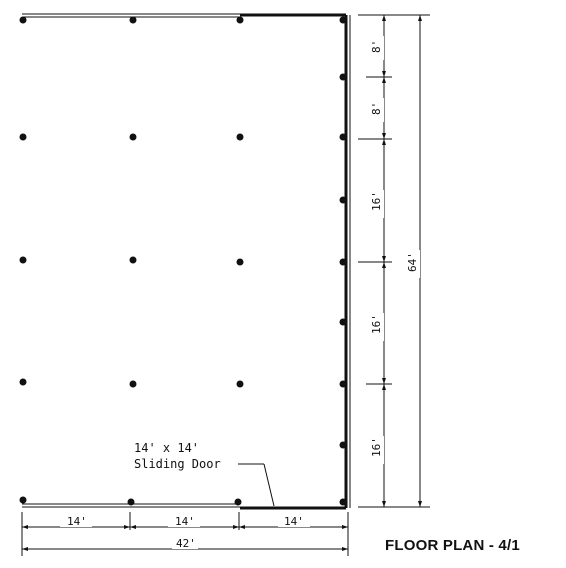 The width and height of the screenshot is (566, 568). I want to click on drawing-title: FLOOR PLAN - 4/1, so click(452, 545).